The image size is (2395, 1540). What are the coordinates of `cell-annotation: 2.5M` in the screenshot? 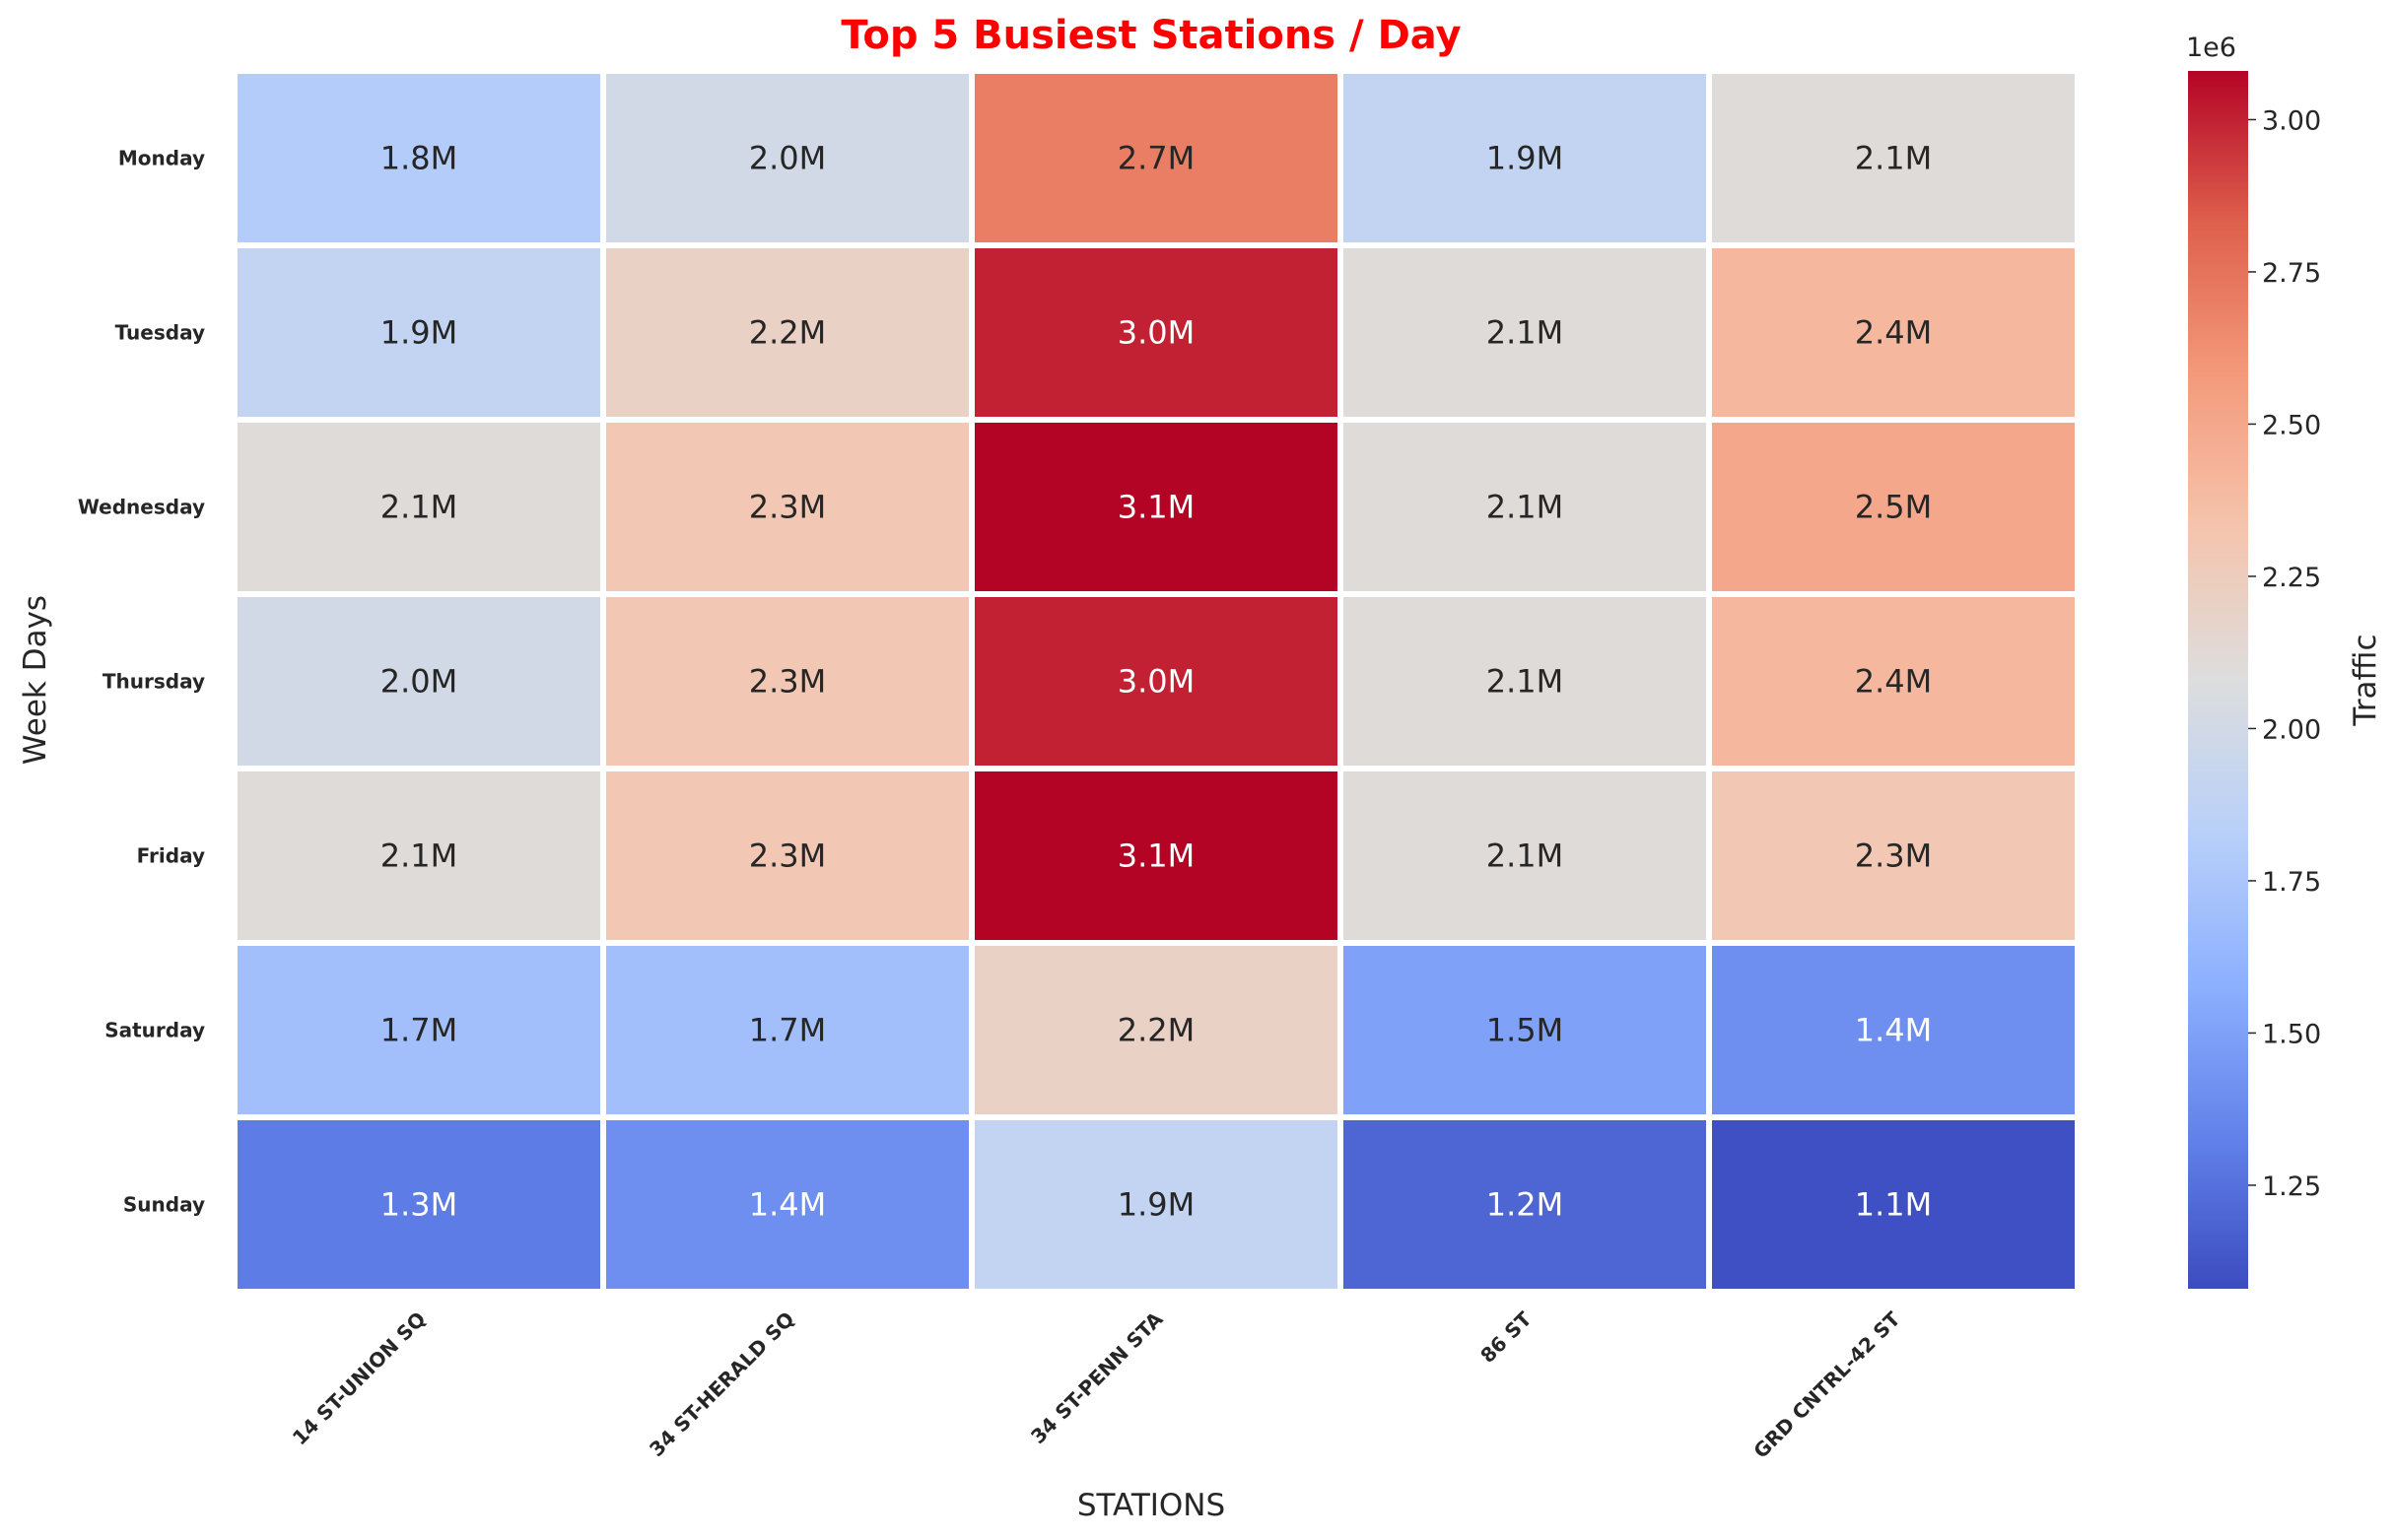 It's located at (1894, 508).